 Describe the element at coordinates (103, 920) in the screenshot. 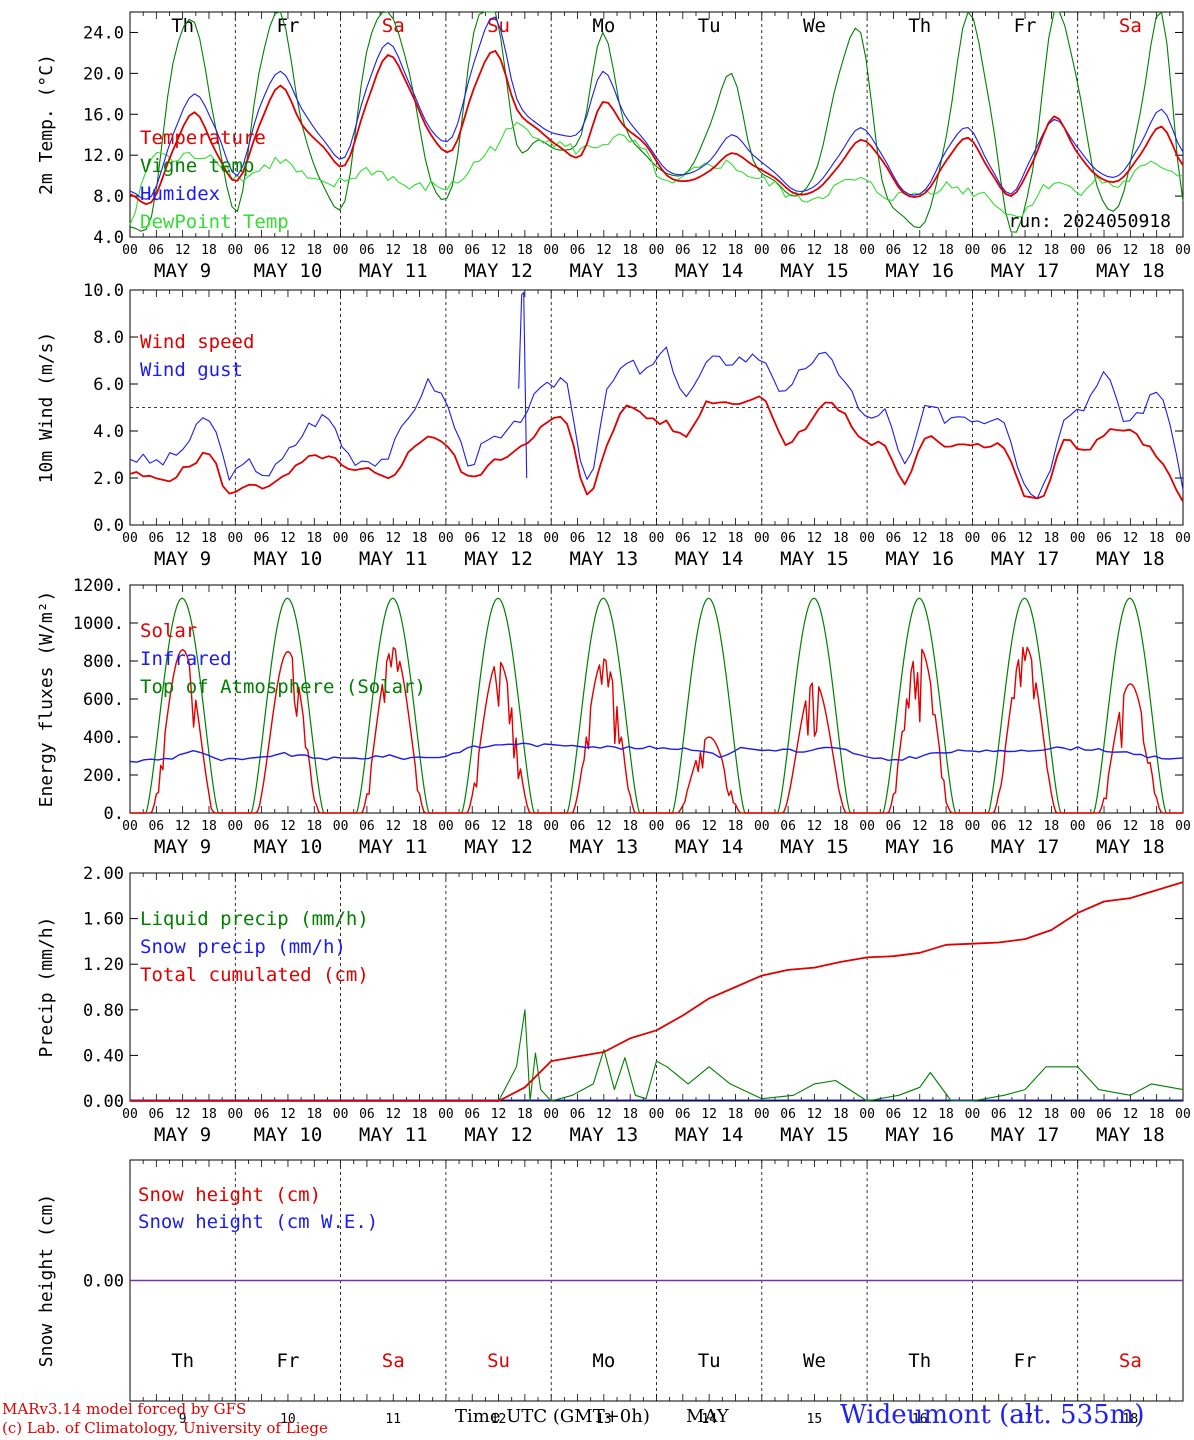

I see `panel-4-ytick-label: 1.60` at that location.